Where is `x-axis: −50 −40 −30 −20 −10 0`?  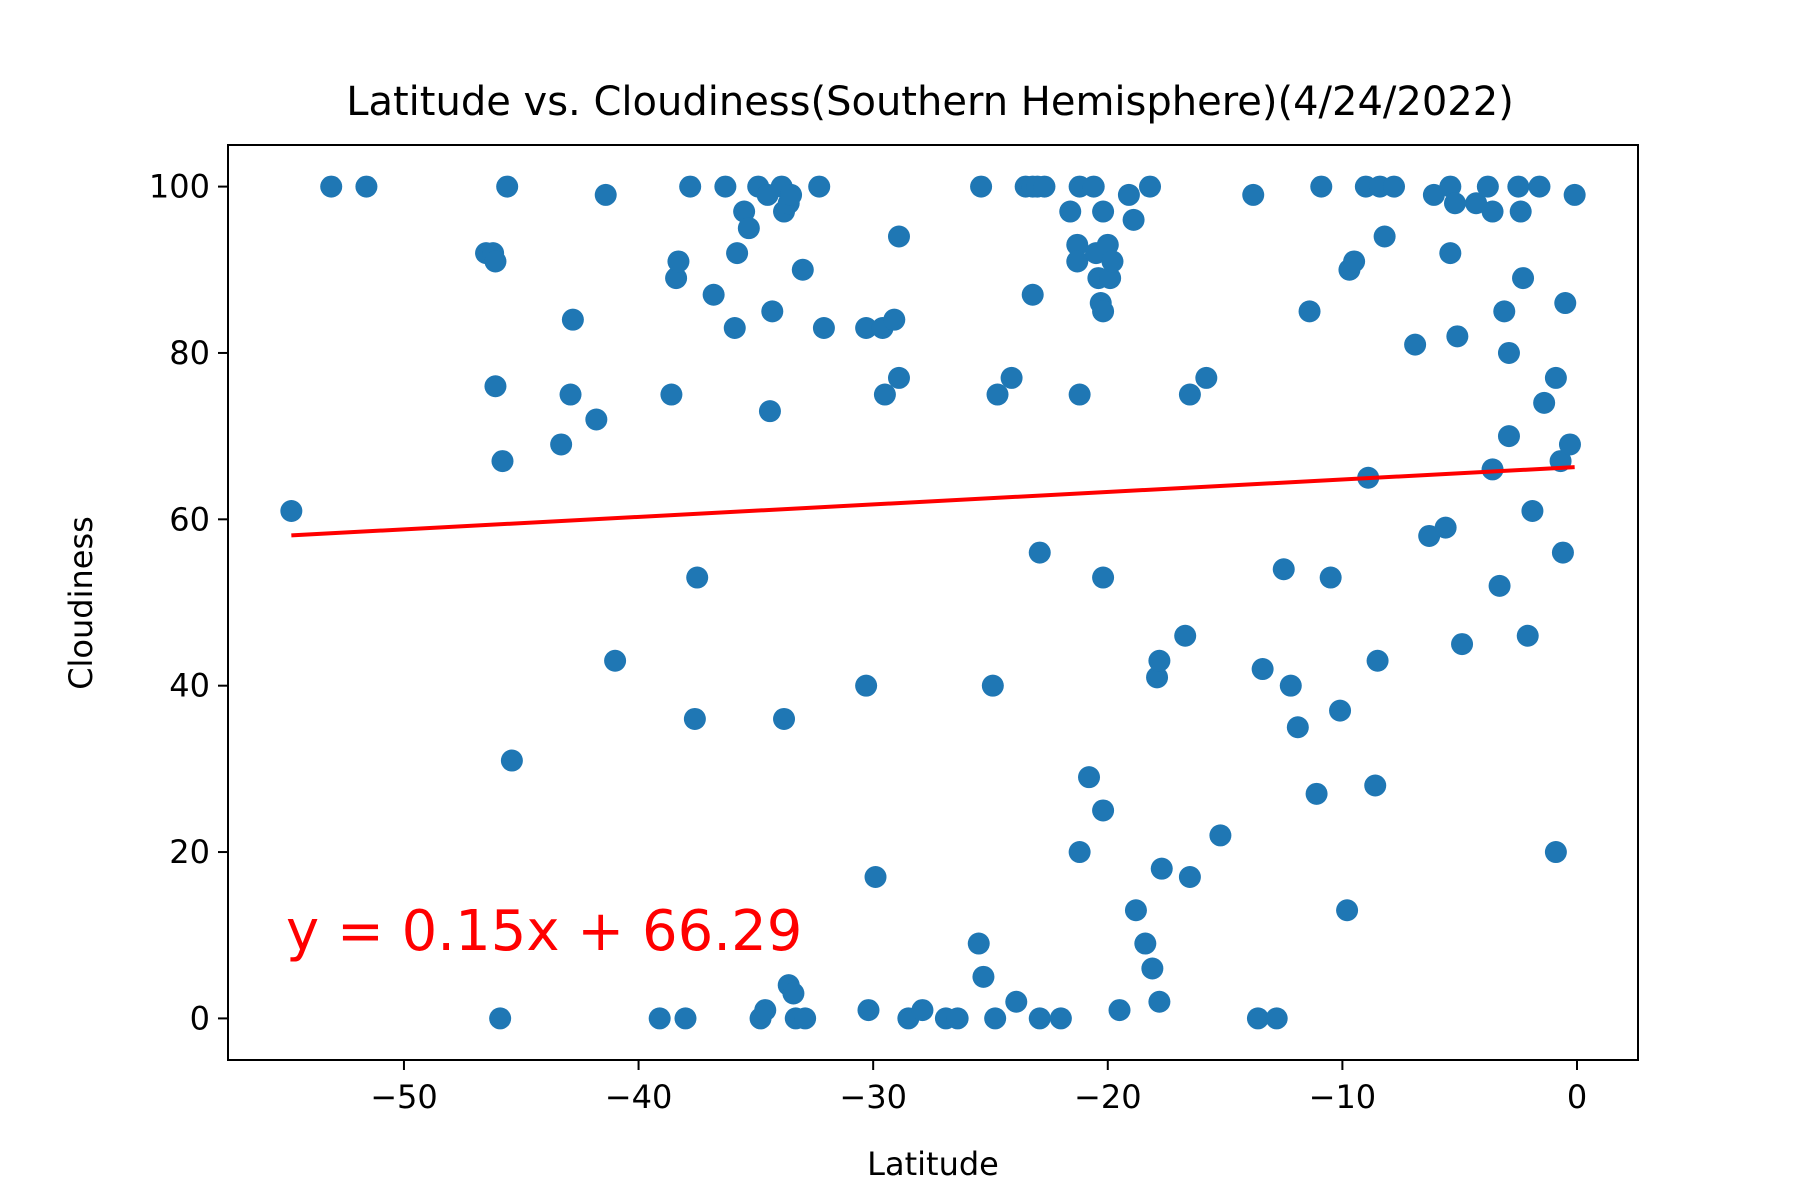 x-axis: −50 −40 −30 −20 −10 0 is located at coordinates (978, 1088).